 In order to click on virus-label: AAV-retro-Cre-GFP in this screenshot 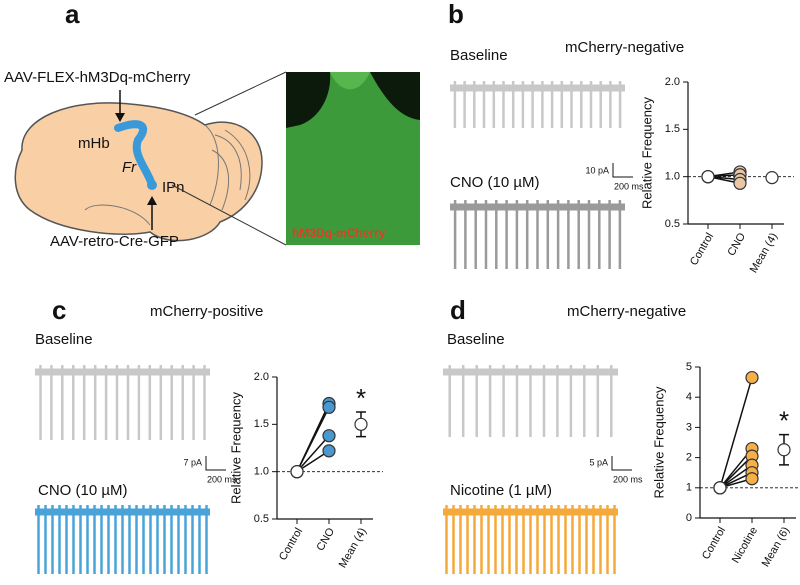, I will do `click(114, 241)`.